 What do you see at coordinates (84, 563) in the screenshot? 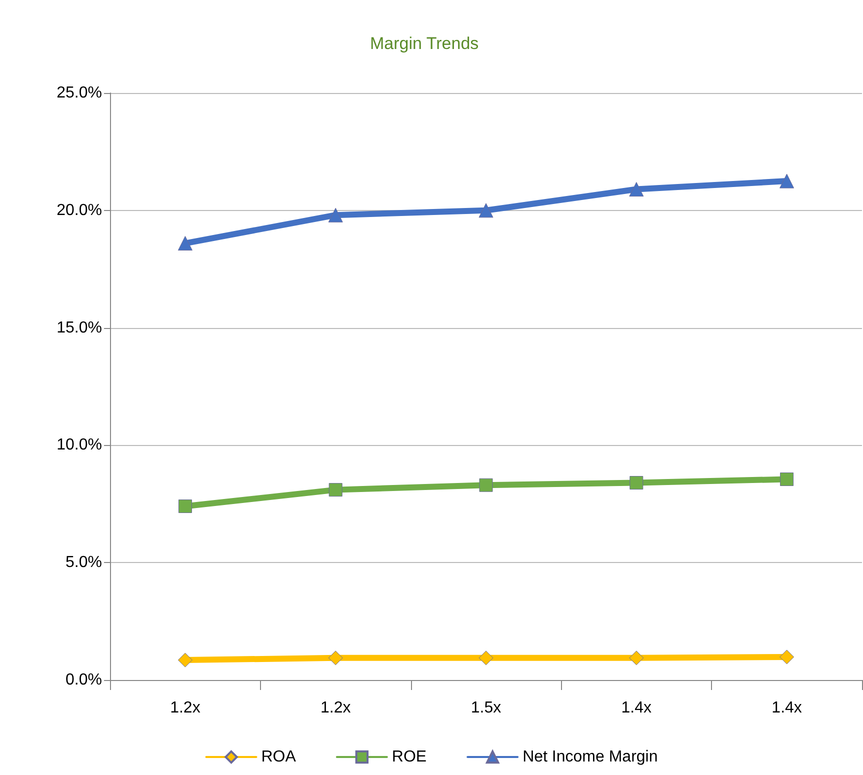
I see `y-tick-label: 5.0%` at bounding box center [84, 563].